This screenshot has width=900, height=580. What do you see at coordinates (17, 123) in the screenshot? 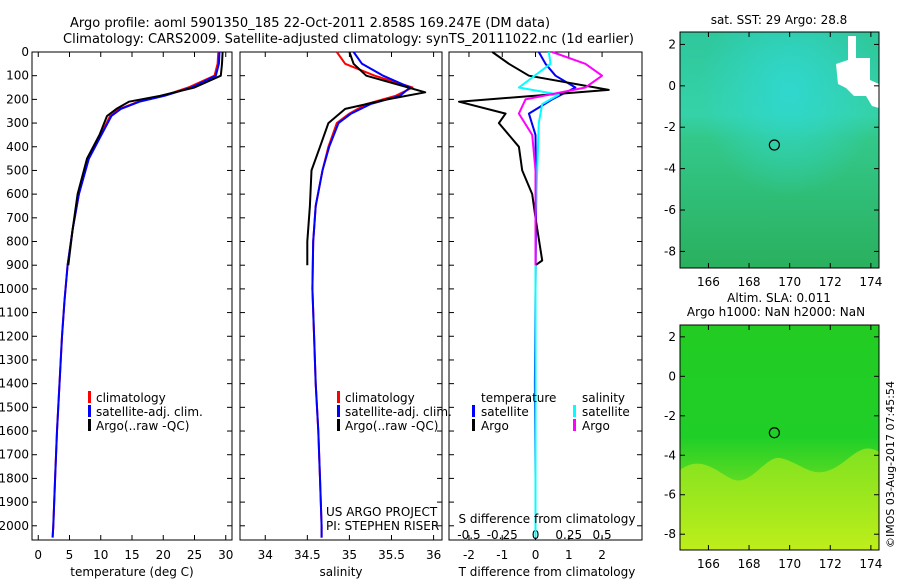
I see `depth-tick-label: 300` at bounding box center [17, 123].